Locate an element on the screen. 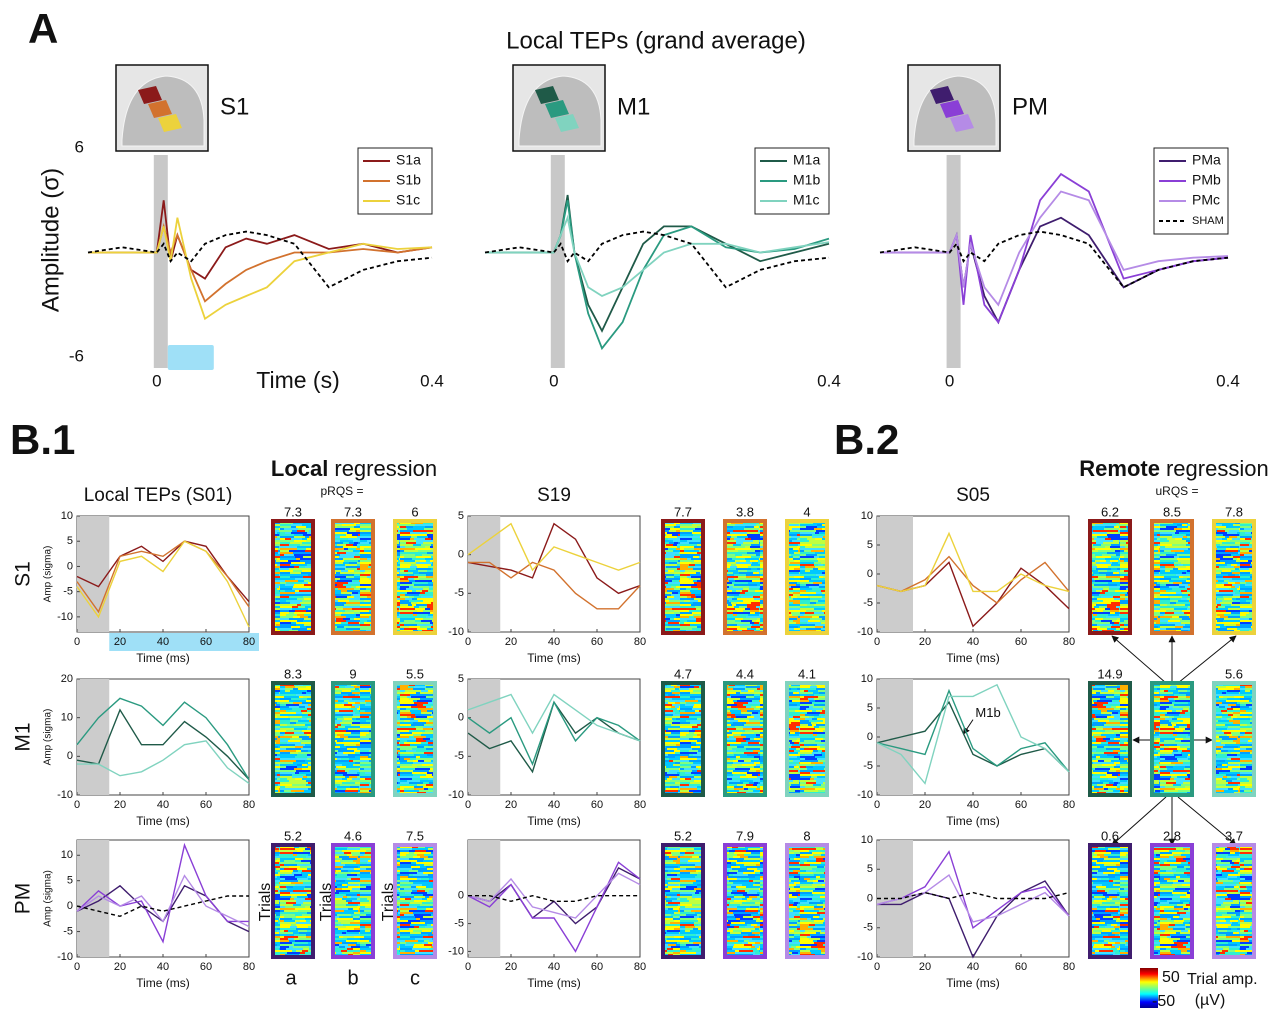 Image resolution: width=1288 pixels, height=1012 pixels. legend-label: M1a is located at coordinates (806, 160).